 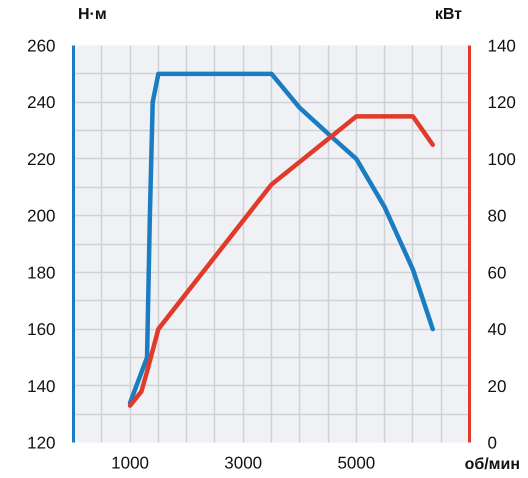 I want to click on y2-tick-label: 140, so click(x=502, y=46).